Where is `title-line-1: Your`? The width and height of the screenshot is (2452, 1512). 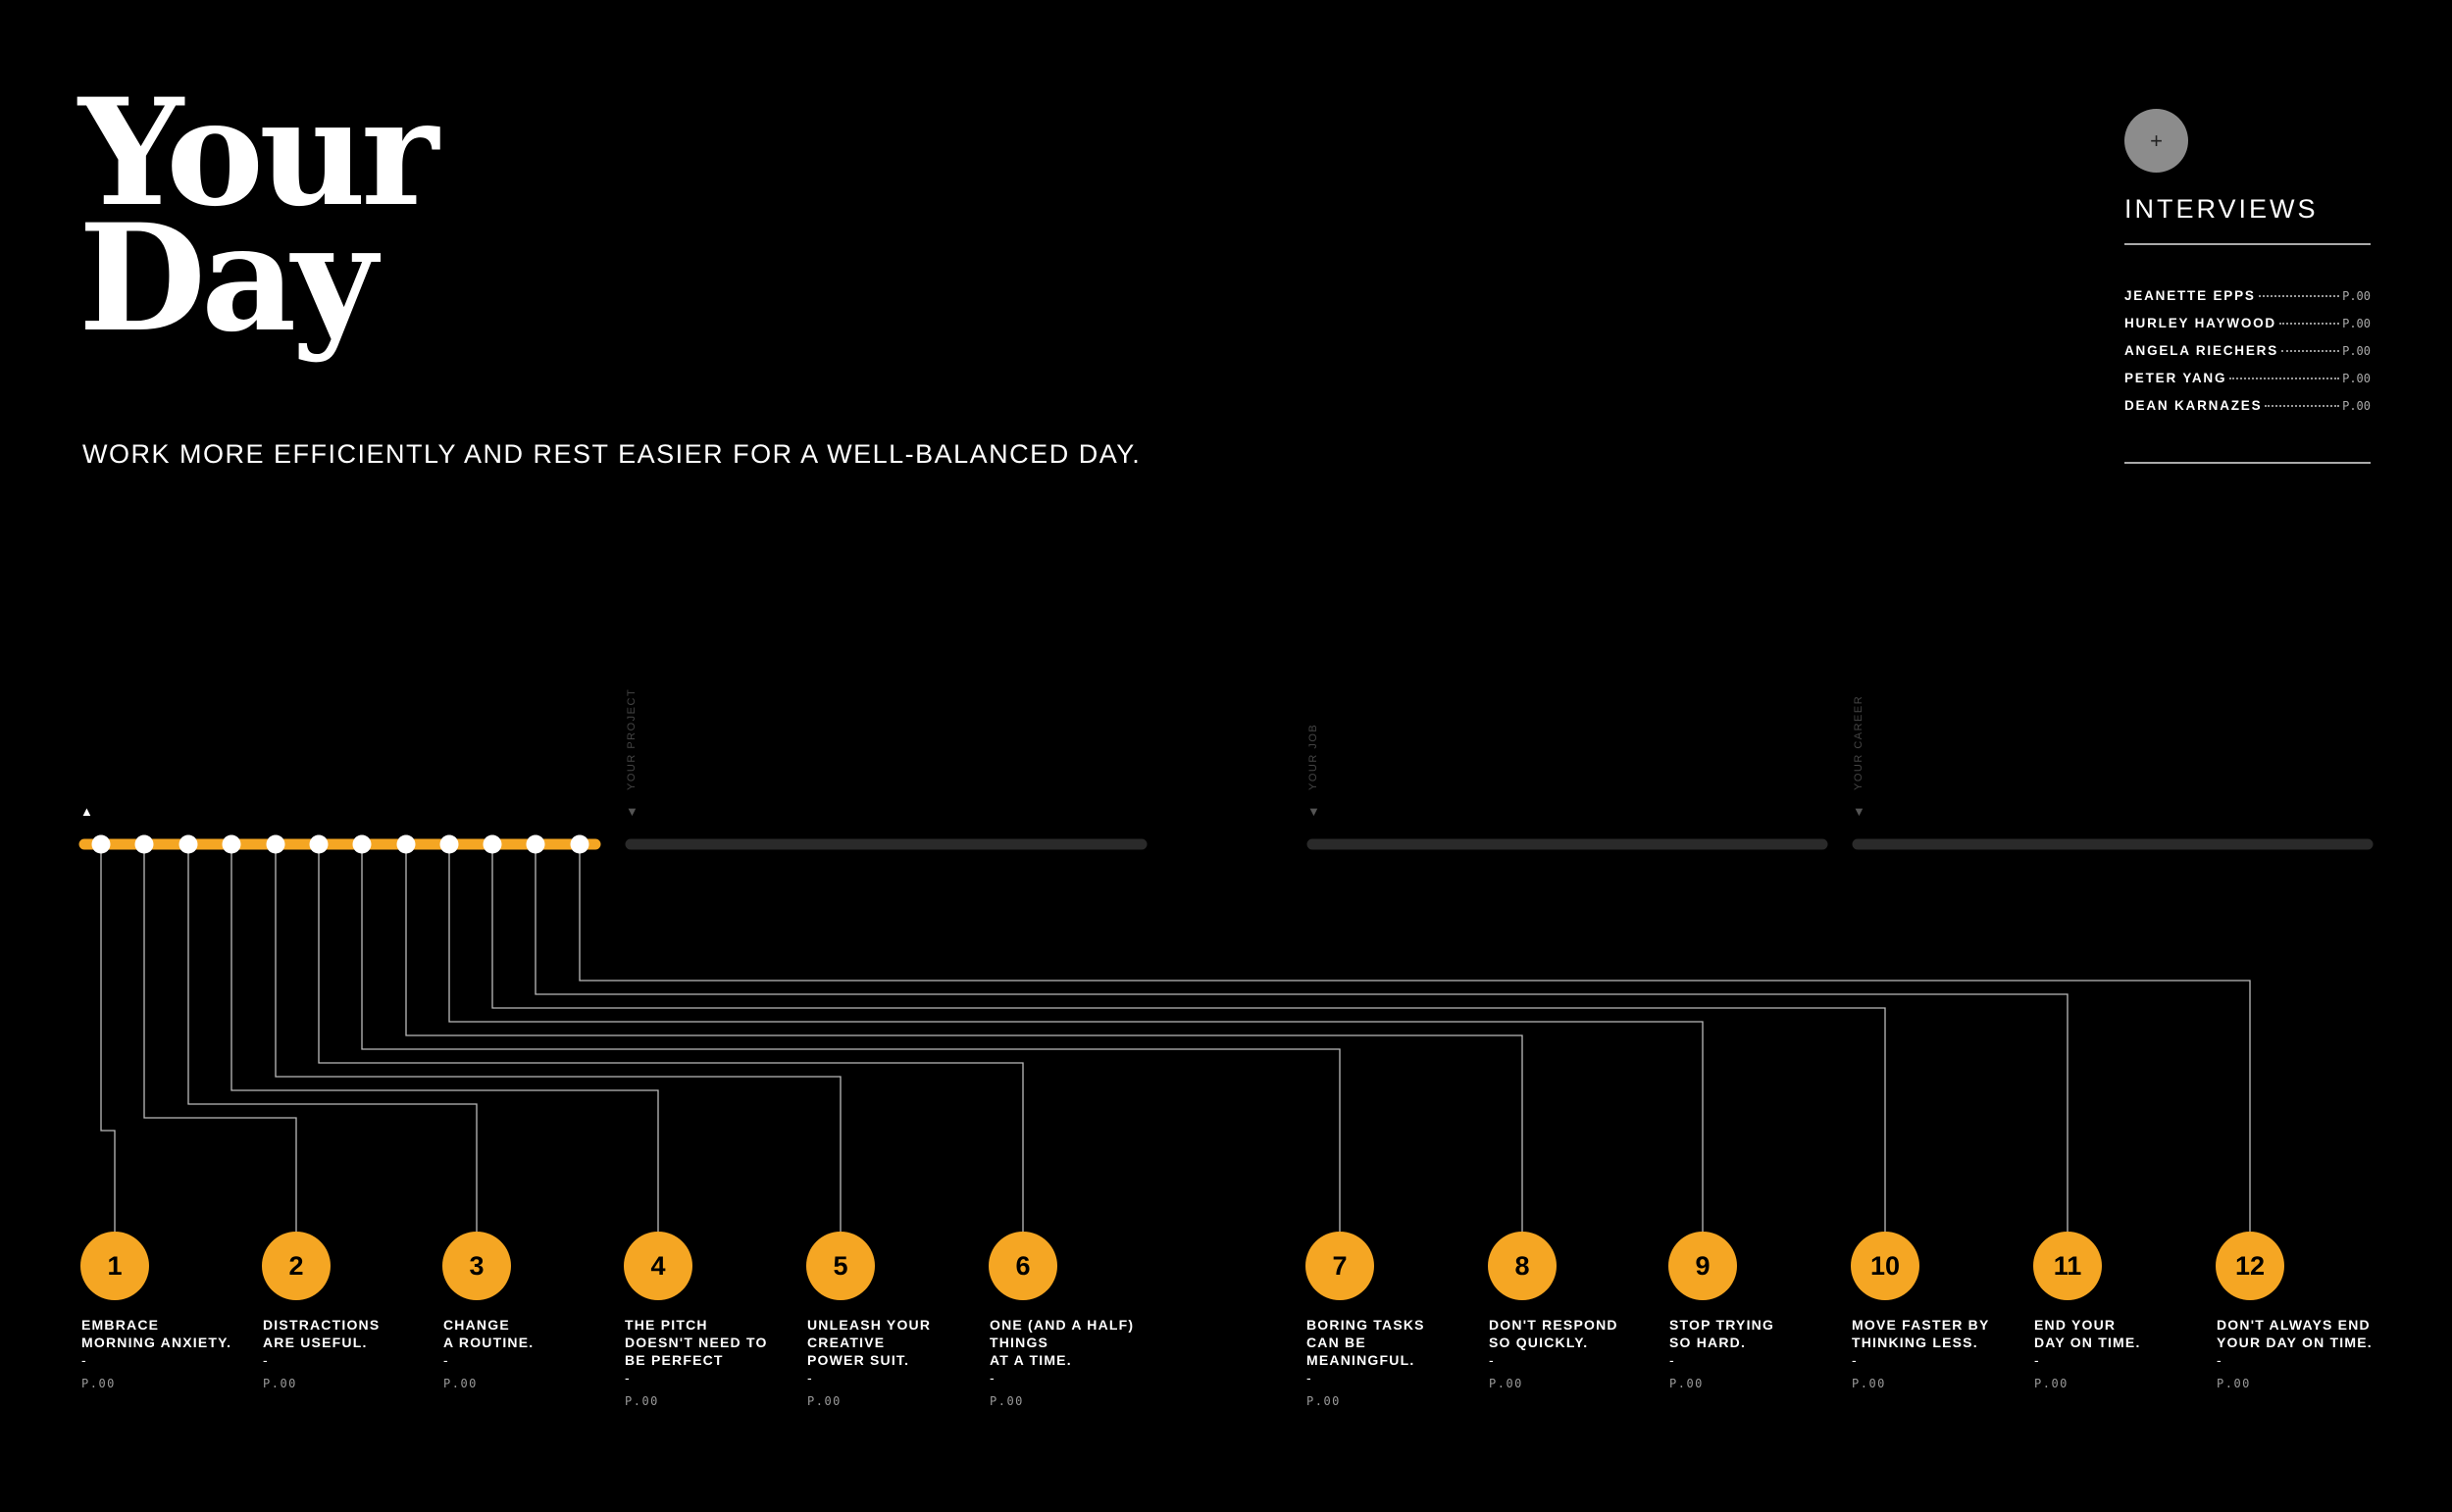 title-line-1: Your is located at coordinates (258, 153).